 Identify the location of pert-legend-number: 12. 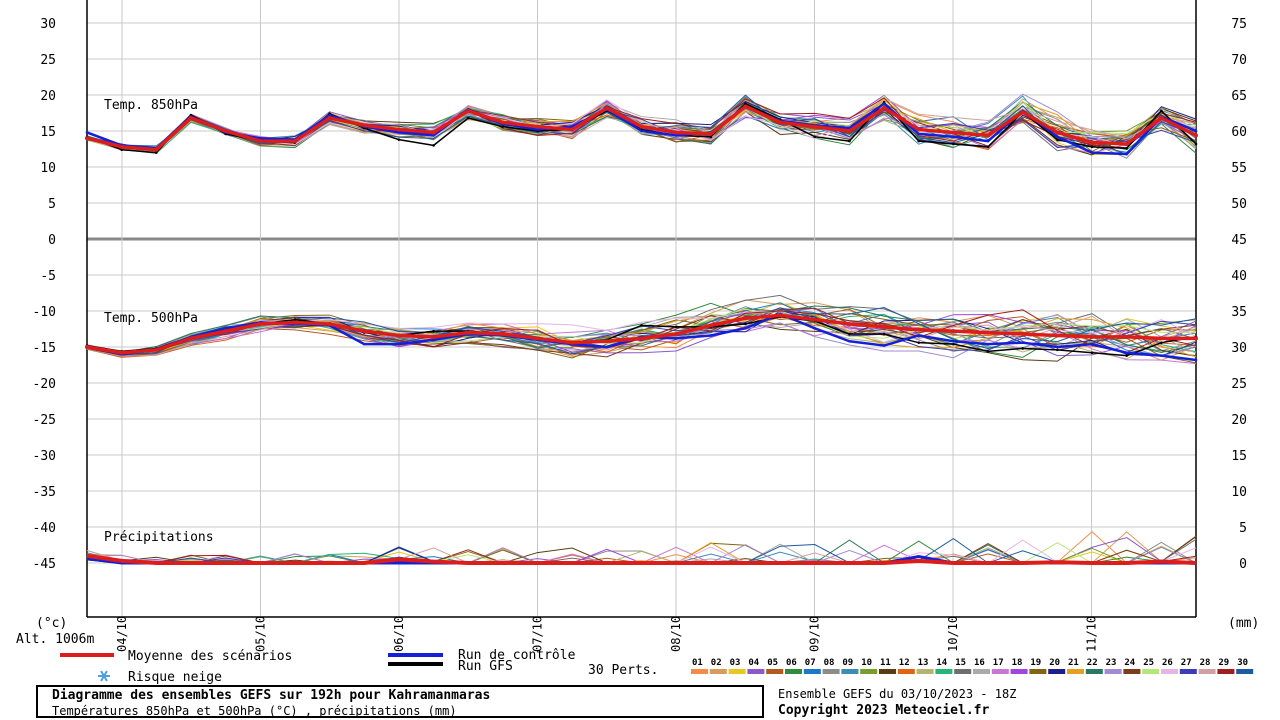
(904, 663).